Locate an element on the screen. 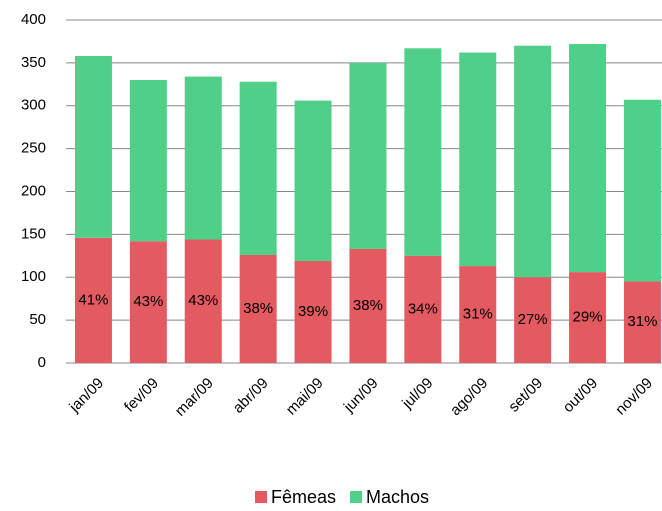  data-label: 27% is located at coordinates (533, 319).